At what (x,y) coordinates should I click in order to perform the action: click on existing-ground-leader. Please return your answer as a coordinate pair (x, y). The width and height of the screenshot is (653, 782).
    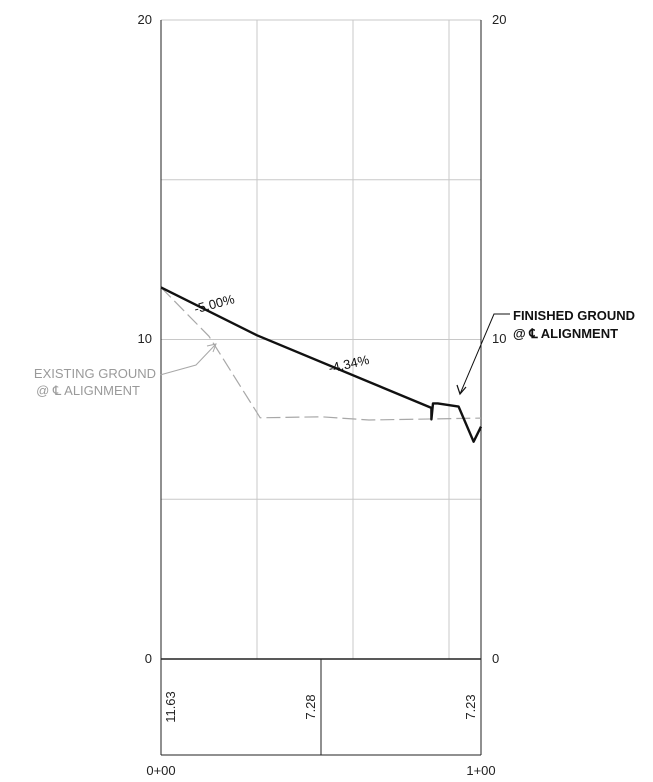
    Looking at the image, I should click on (188, 359).